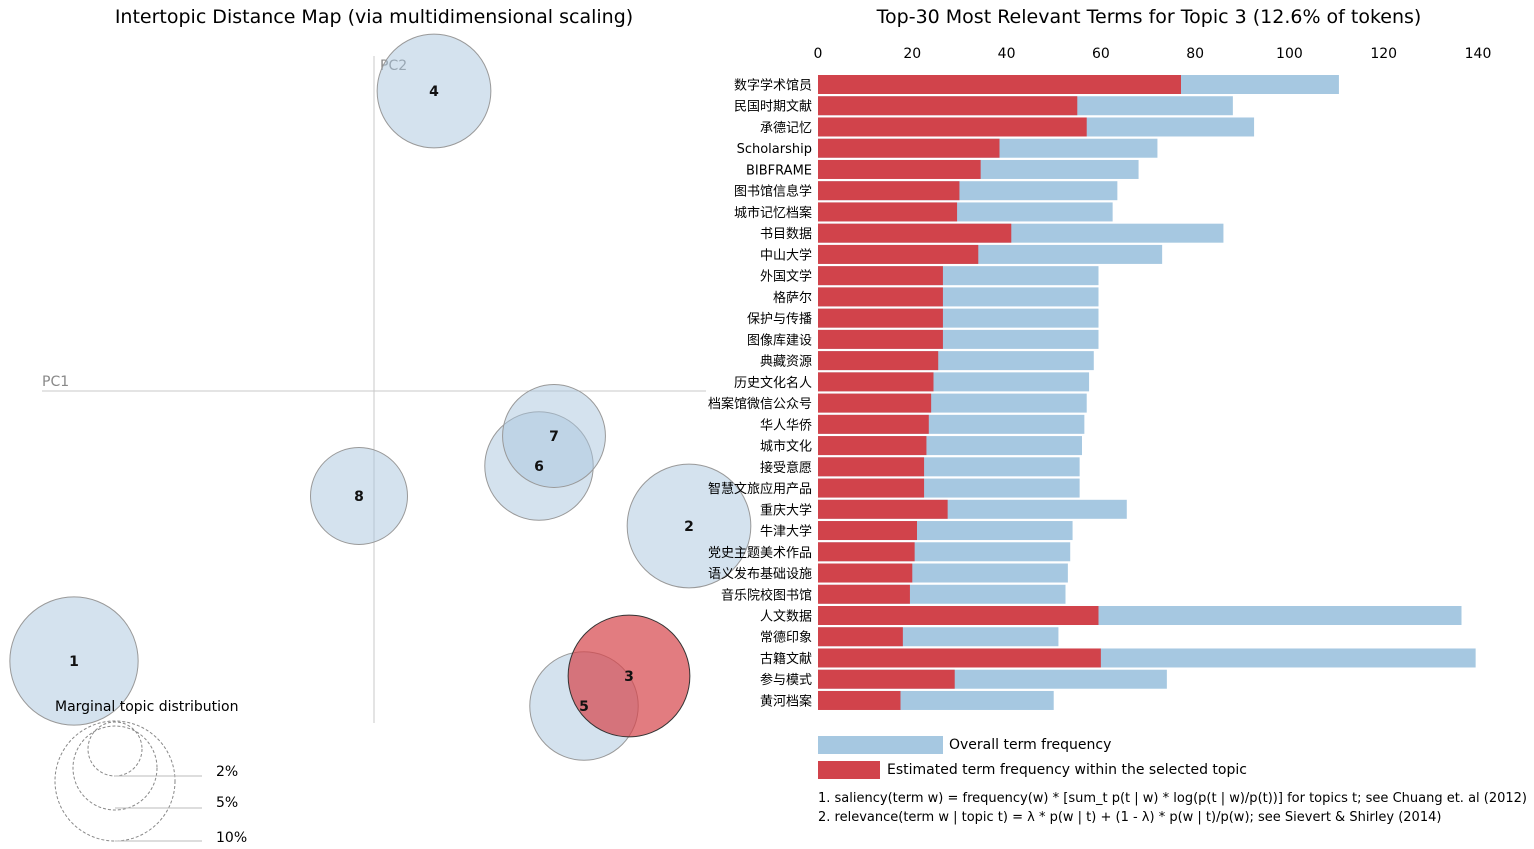 The image size is (1534, 849). Describe the element at coordinates (1478, 54) in the screenshot. I see `x-tick-140: 140` at that location.